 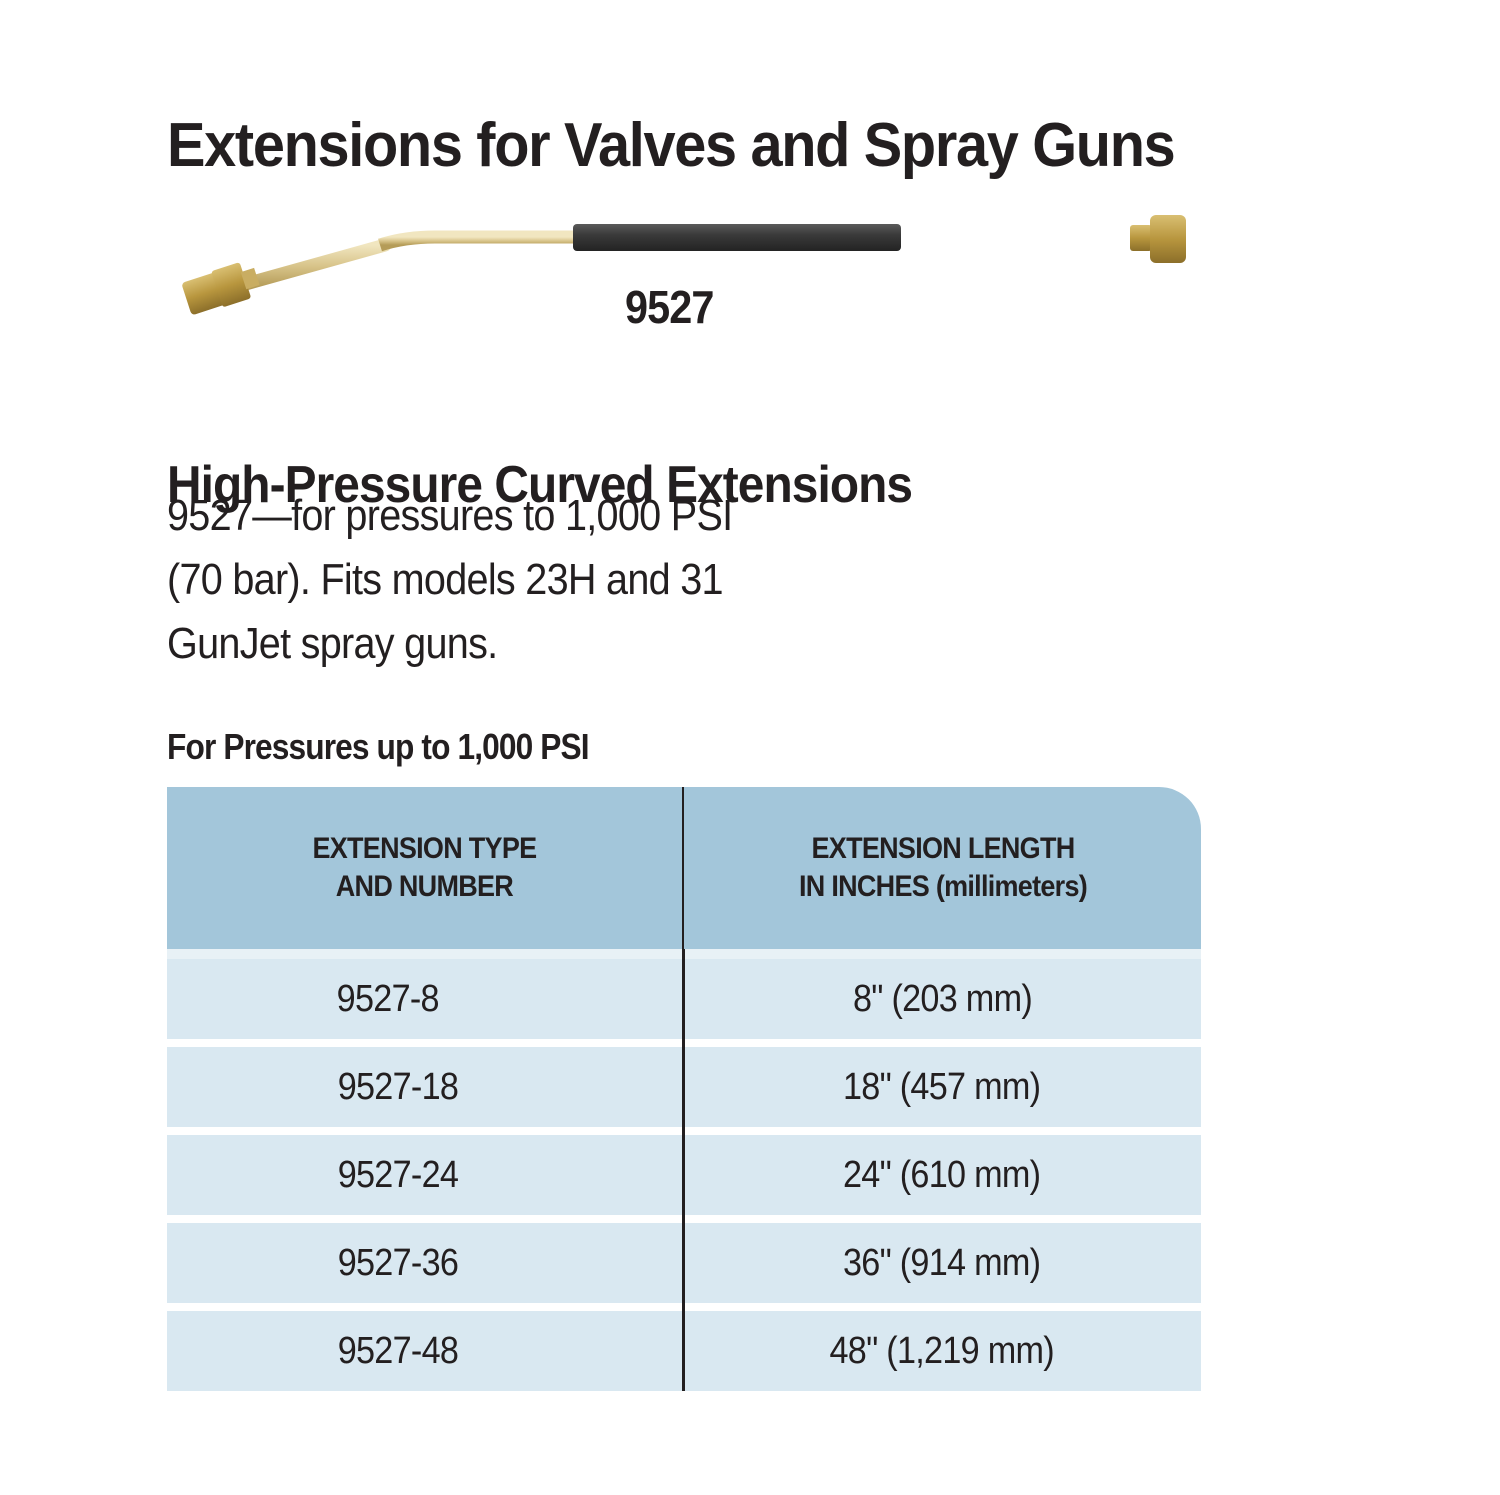 I want to click on cell-extension-number: 9527-24, so click(x=398, y=1174).